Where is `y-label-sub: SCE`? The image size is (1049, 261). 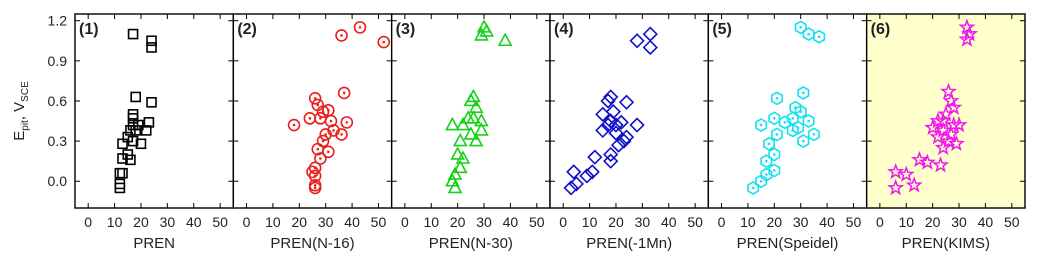 y-label-sub: SCE is located at coordinates (25, 91).